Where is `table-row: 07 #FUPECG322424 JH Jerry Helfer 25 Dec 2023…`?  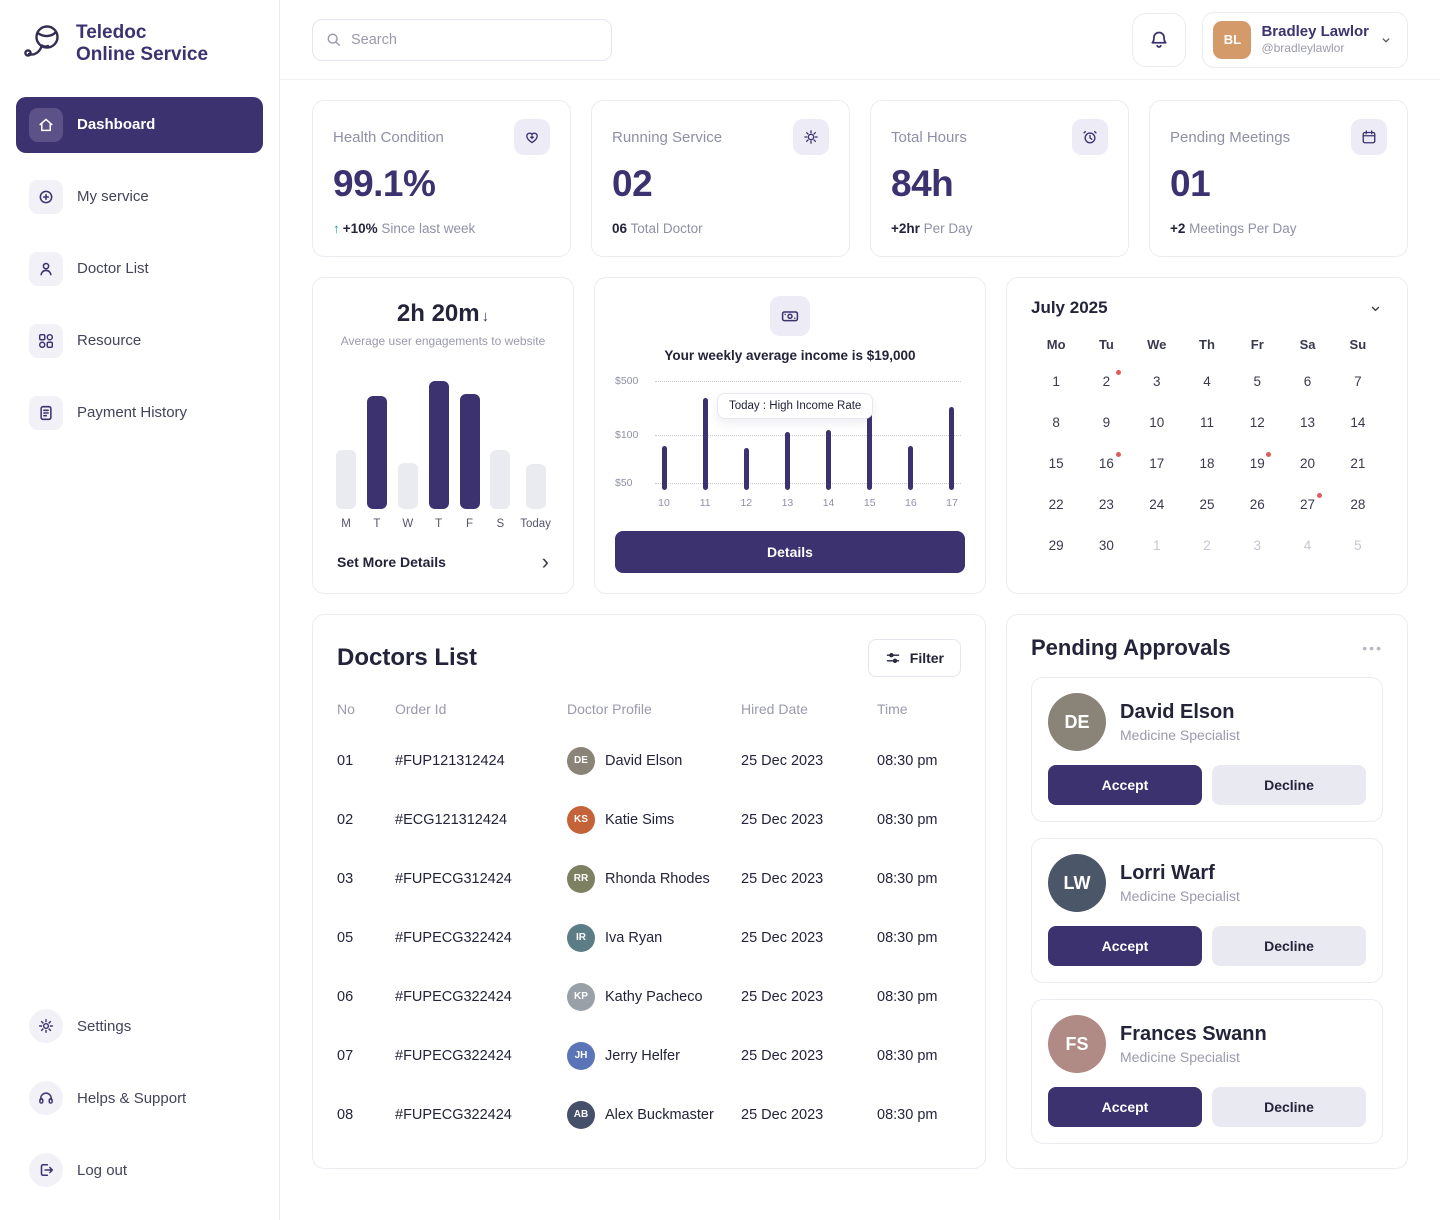 table-row: 07 #FUPECG322424 JH Jerry Helfer 25 Dec 2023… is located at coordinates (649, 1055).